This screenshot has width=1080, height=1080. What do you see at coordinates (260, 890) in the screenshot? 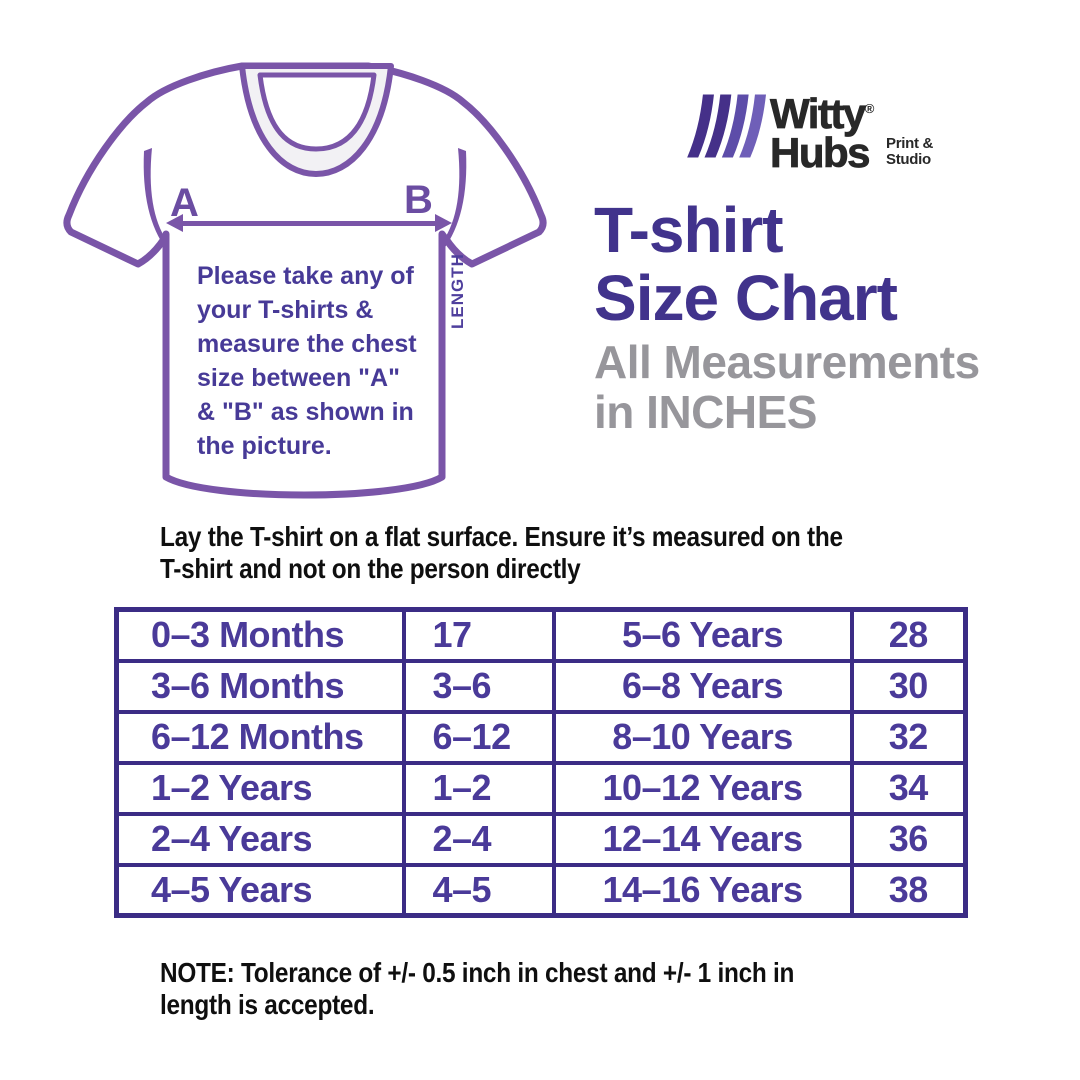
I see `age-cell: 4–5 Years` at bounding box center [260, 890].